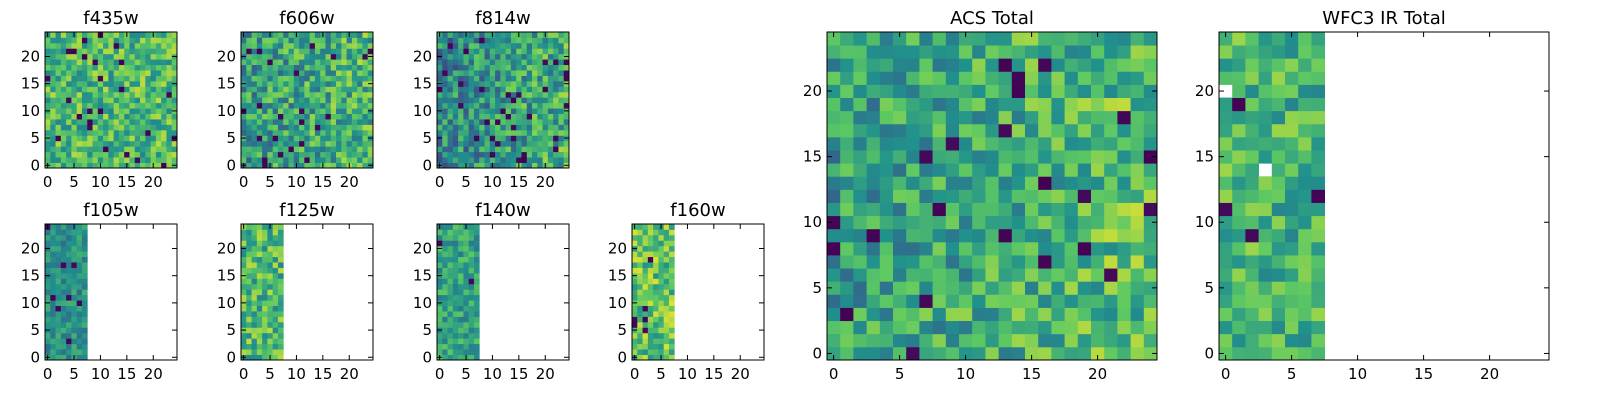  Describe the element at coordinates (661, 374) in the screenshot. I see `x-tick-label: 5` at that location.